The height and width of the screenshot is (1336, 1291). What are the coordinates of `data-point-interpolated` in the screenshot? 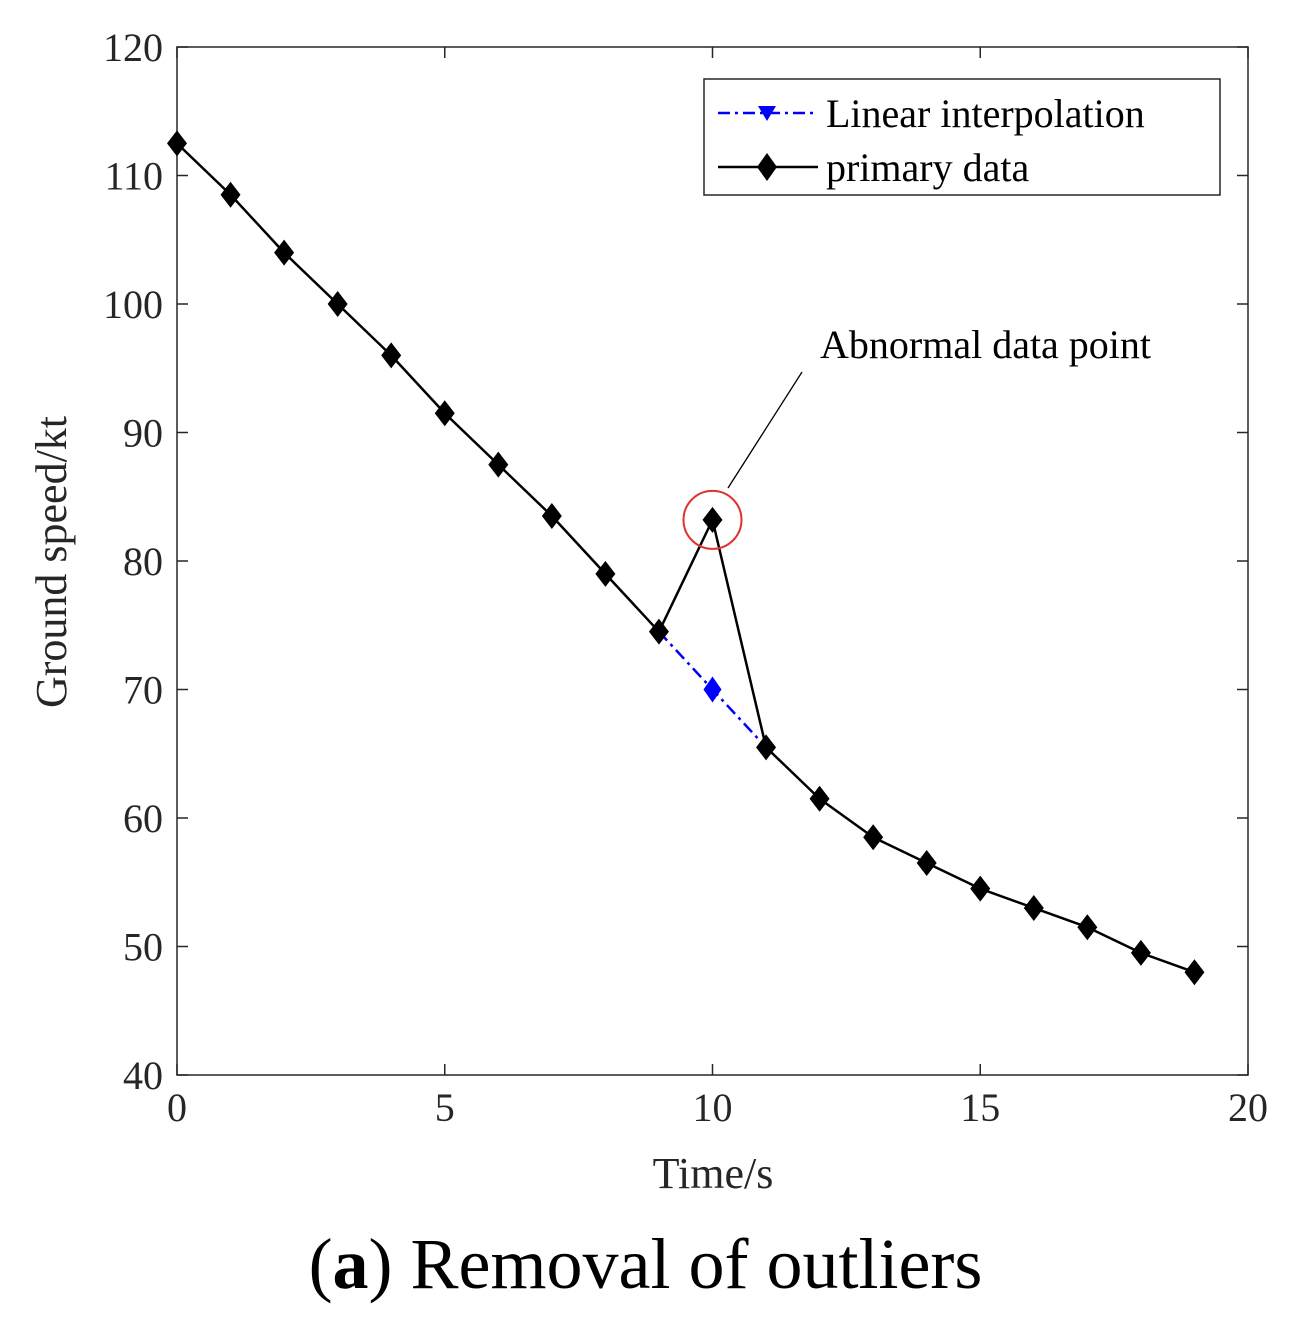 It's located at (712, 689).